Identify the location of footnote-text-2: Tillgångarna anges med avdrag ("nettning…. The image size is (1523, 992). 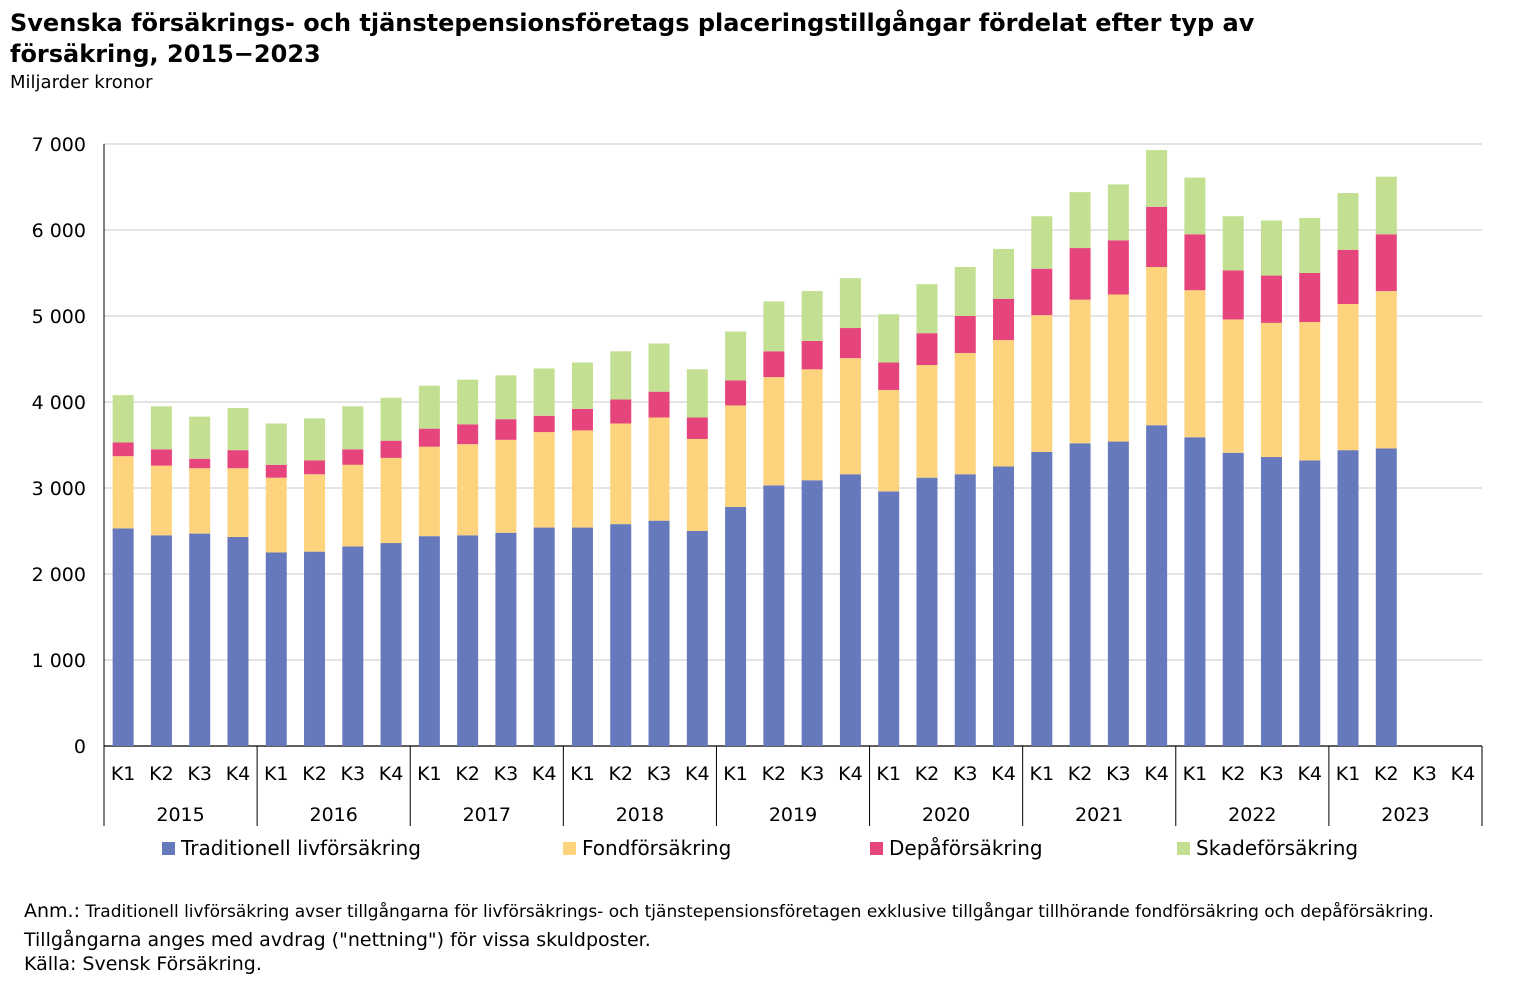
(337, 940).